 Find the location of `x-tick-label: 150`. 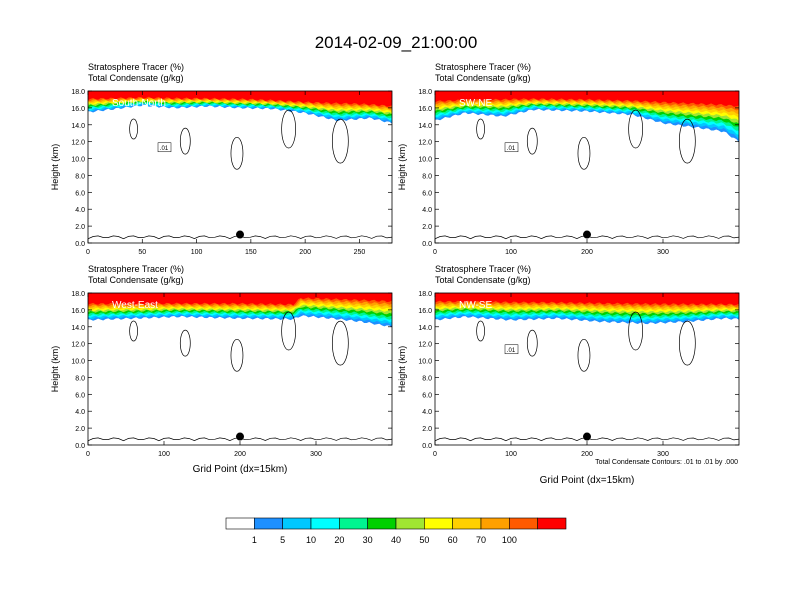

x-tick-label: 150 is located at coordinates (251, 252).